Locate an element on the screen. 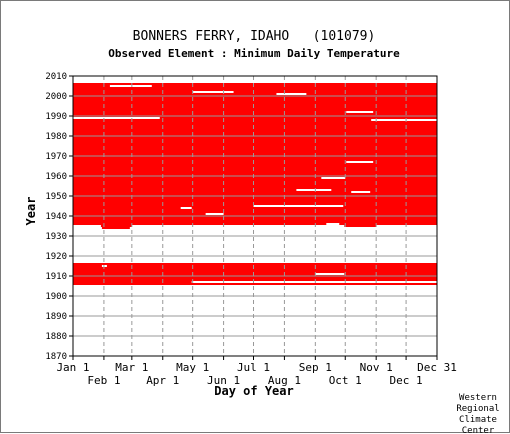 The height and width of the screenshot is (434, 510). y-tick-label-1900: 1900 is located at coordinates (56, 297).